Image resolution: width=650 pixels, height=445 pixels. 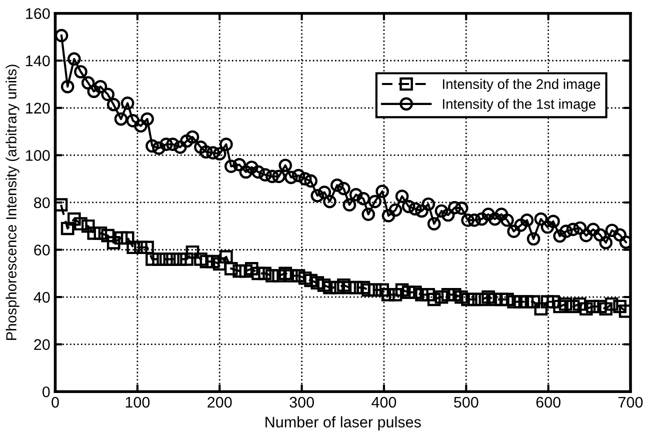 I want to click on legend-label: Intensity of the 2nd image, so click(x=521, y=85).